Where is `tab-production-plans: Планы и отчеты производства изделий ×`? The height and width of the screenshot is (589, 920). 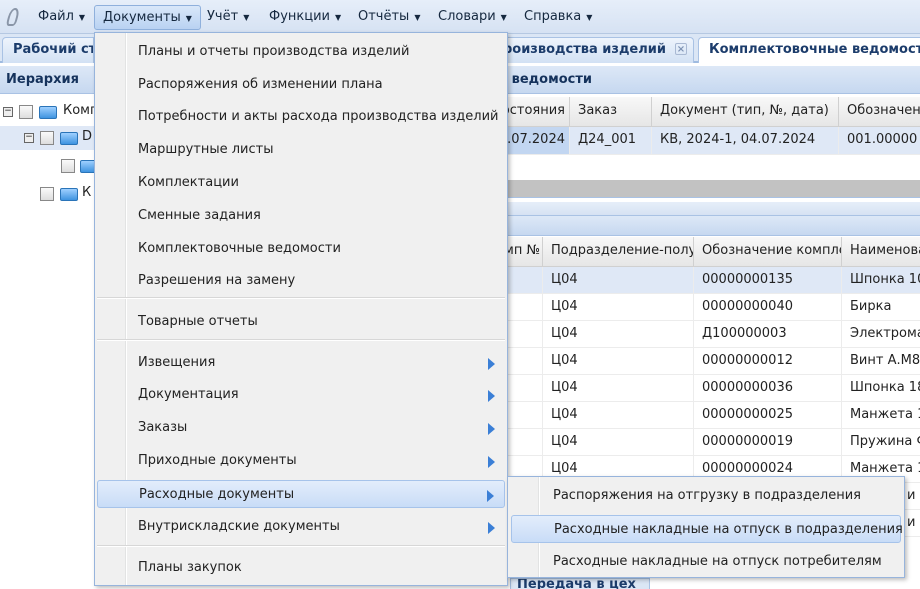 tab-production-plans: Планы и отчеты производства изделий × is located at coordinates (601, 50).